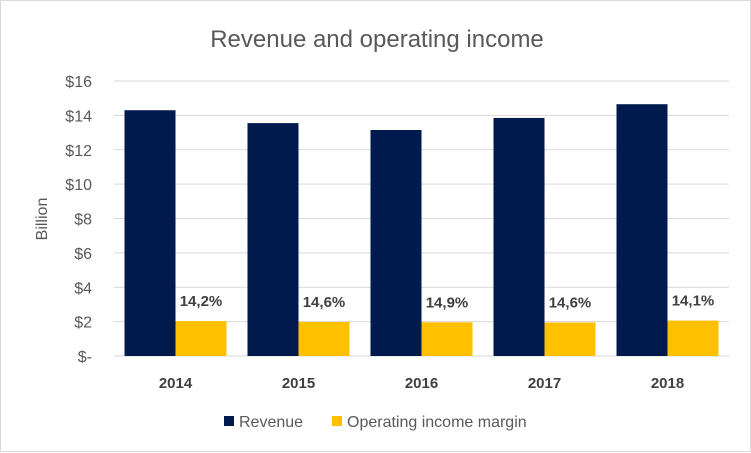  Describe the element at coordinates (85, 357) in the screenshot. I see `y-tick-label: $-` at that location.